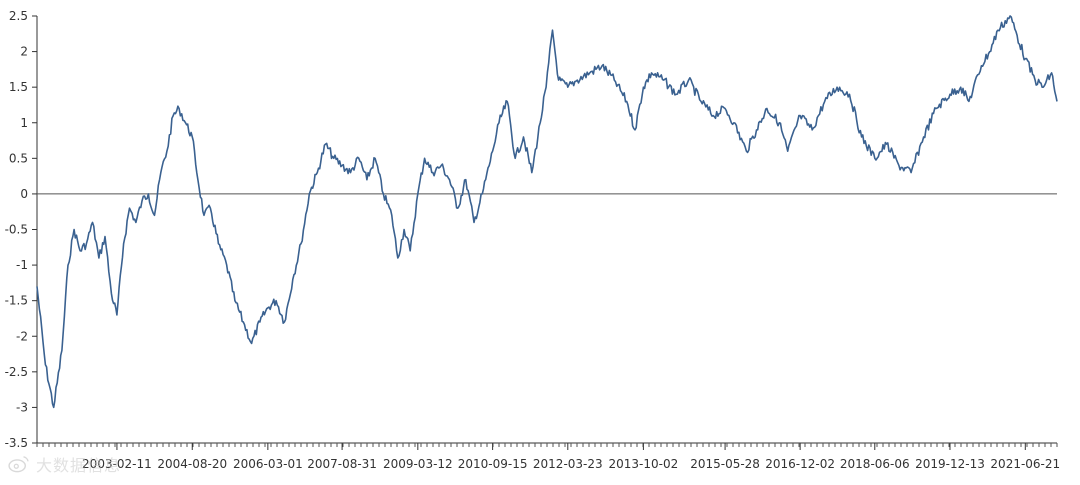 The image size is (1080, 485). Describe the element at coordinates (18, 464) in the screenshot. I see `weibo-logo-icon` at that location.